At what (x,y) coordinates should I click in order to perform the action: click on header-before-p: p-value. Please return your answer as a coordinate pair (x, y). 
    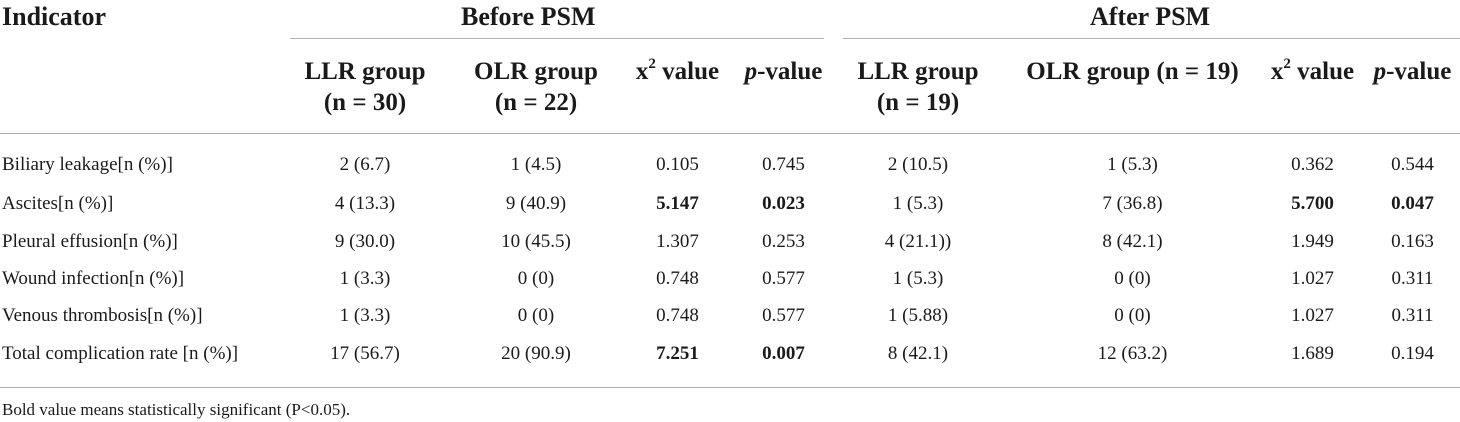
    Looking at the image, I should click on (783, 71).